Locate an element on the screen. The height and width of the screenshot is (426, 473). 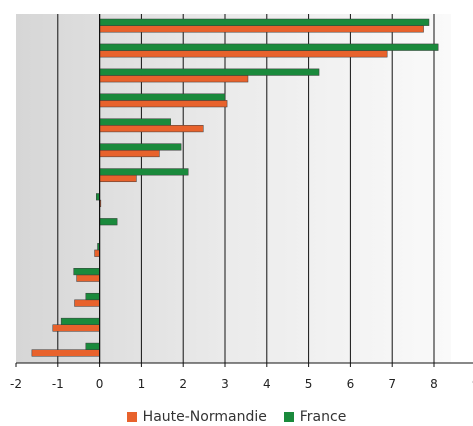
legend: Haute-Normandie France is located at coordinates (236, 417).